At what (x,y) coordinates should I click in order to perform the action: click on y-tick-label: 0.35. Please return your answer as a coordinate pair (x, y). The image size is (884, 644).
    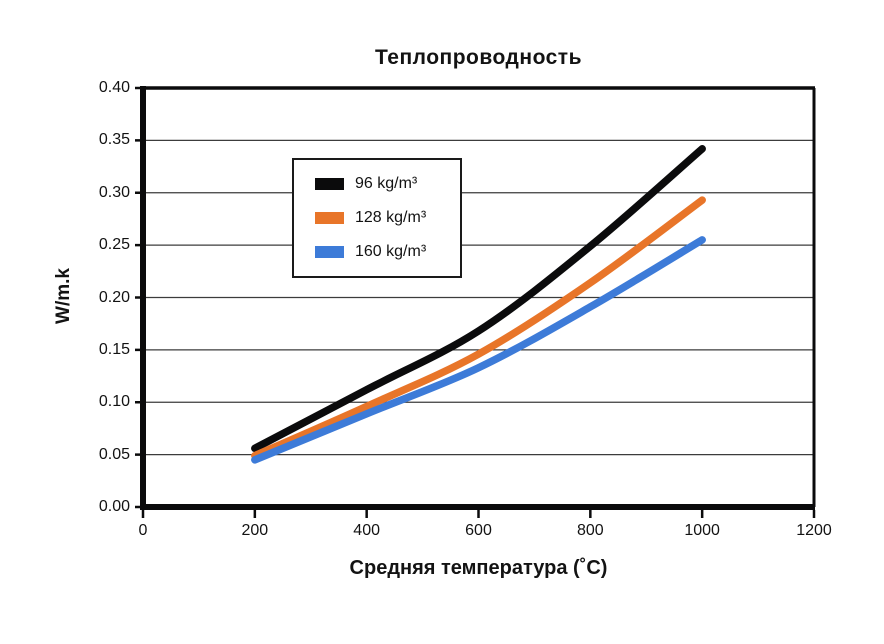
    Looking at the image, I should click on (114, 140).